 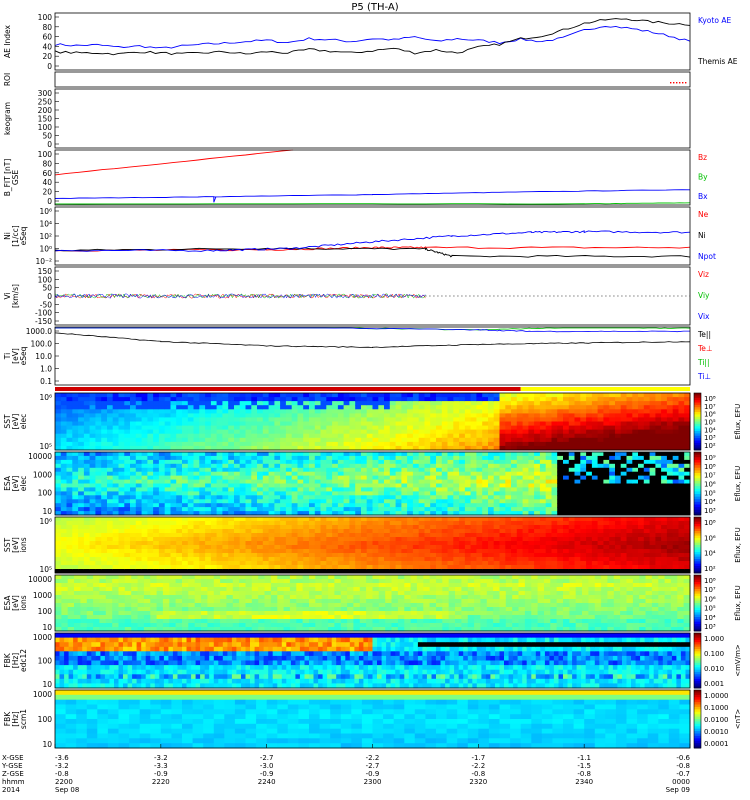 What do you see at coordinates (372, 483) in the screenshot?
I see `panel-border` at bounding box center [372, 483].